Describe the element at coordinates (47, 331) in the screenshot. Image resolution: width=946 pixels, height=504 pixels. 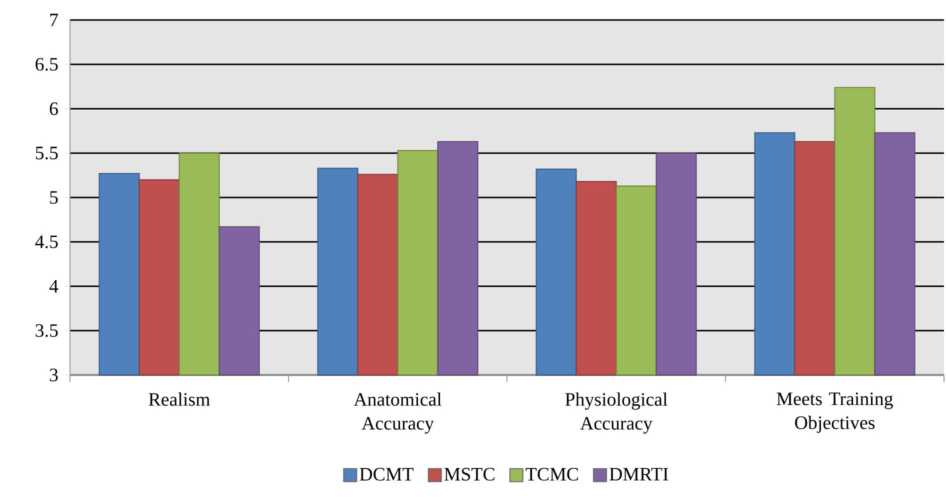
I see `y-tick-label: 3.5` at that location.